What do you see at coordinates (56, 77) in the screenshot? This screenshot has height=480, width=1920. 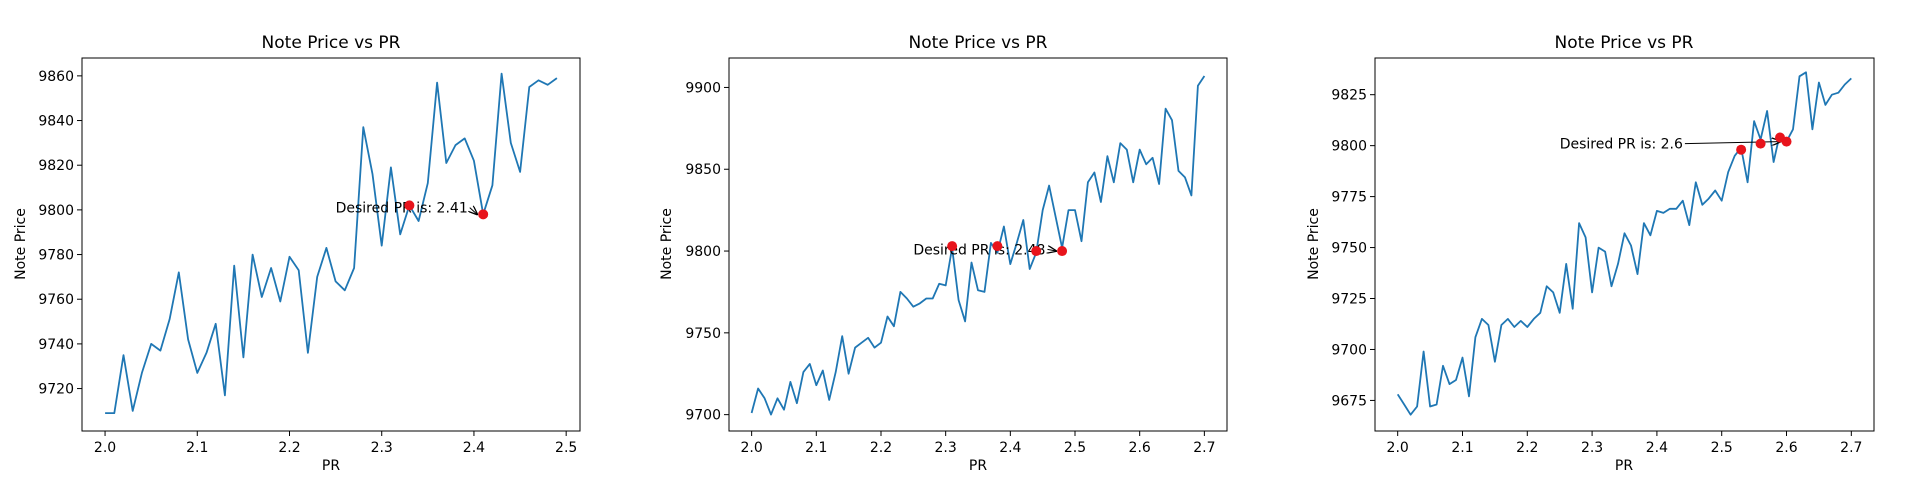 I see `y-tick-label: 9860` at bounding box center [56, 77].